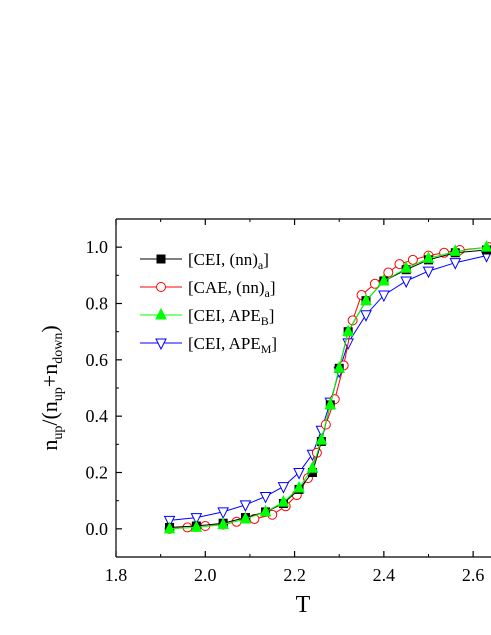 This screenshot has width=491, height=635. What do you see at coordinates (49, 413) in the screenshot?
I see `y-axis-label-part: /(n` at bounding box center [49, 413].